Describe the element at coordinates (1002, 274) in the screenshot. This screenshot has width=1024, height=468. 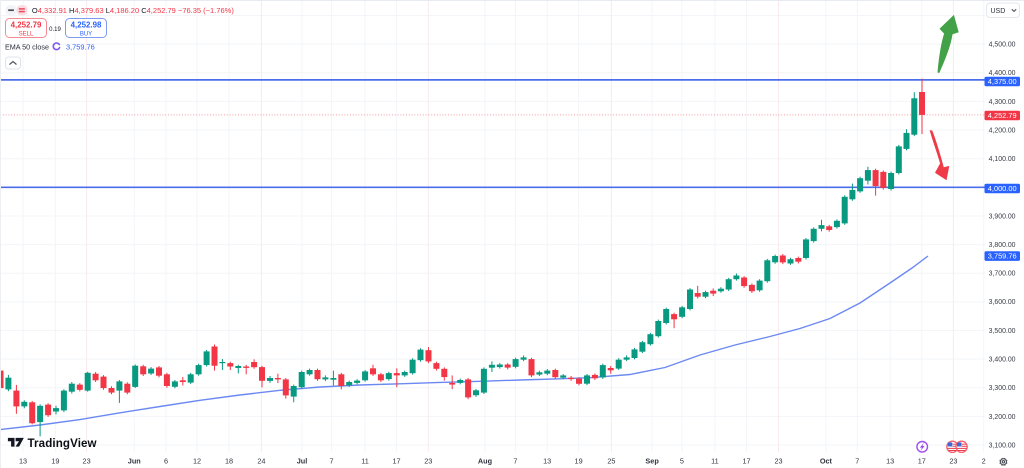
I see `svg-text: 3,700.00` at that location.